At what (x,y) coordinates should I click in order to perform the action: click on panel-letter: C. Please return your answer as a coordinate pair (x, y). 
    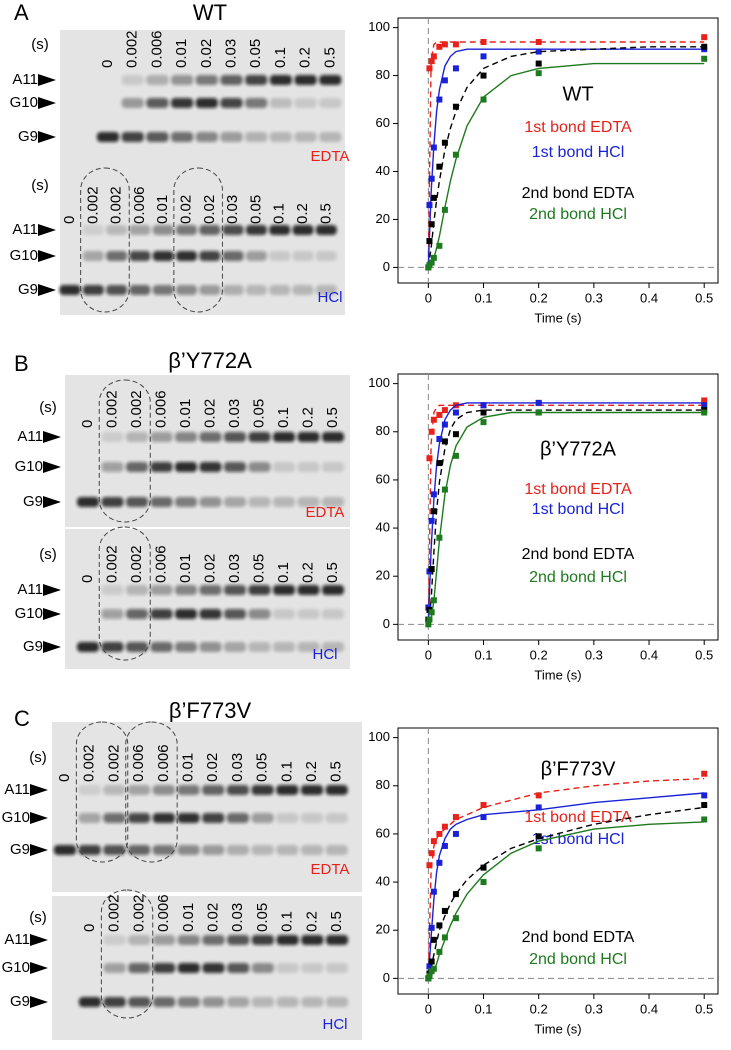
    Looking at the image, I should click on (22, 718).